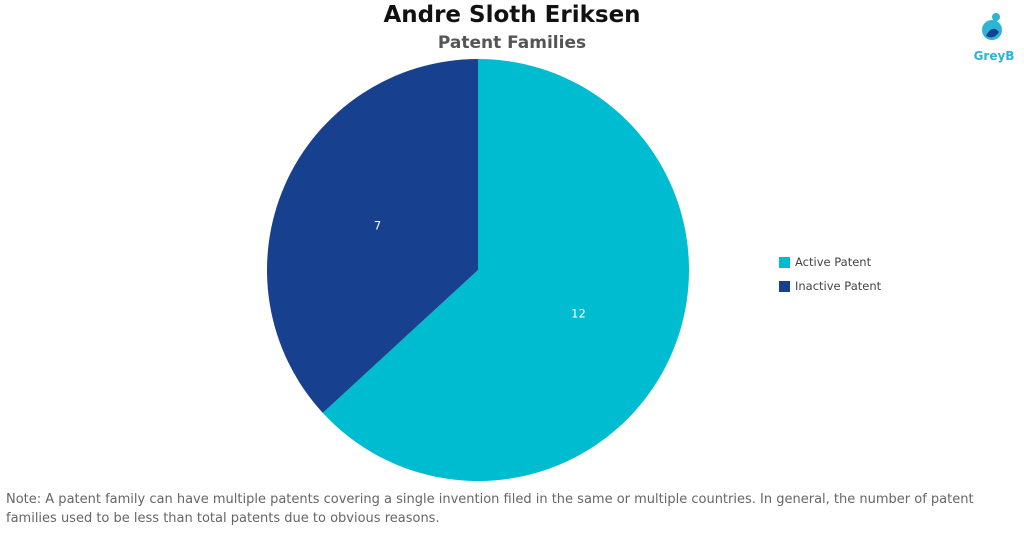 The image size is (1024, 546). Describe the element at coordinates (994, 56) in the screenshot. I see `greyb-logo-text: GreyB` at that location.